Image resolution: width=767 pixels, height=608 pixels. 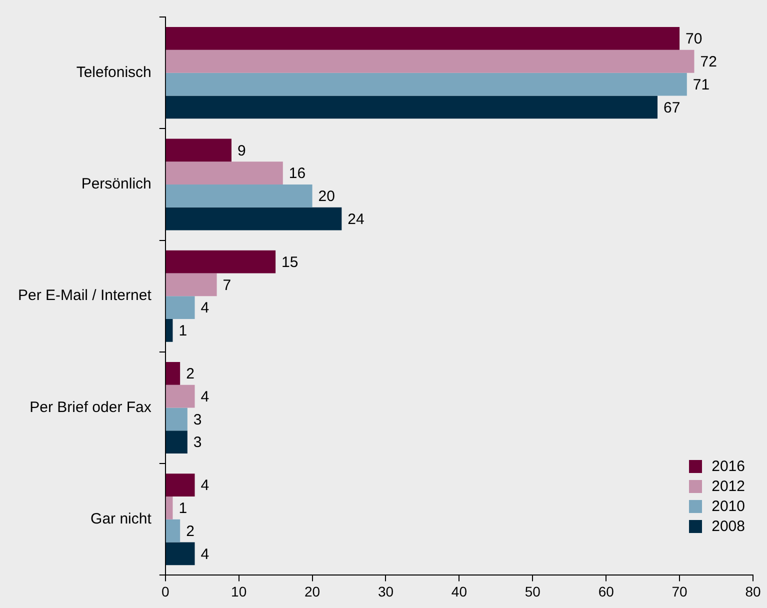 I want to click on x-tick-label: 80, so click(x=753, y=591).